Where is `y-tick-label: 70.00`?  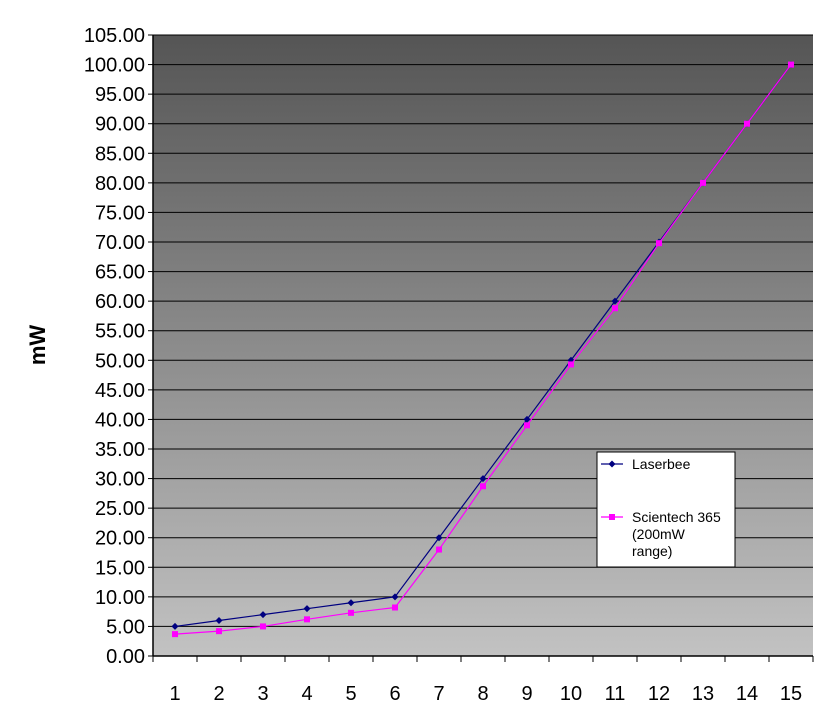
y-tick-label: 70.00 is located at coordinates (120, 243).